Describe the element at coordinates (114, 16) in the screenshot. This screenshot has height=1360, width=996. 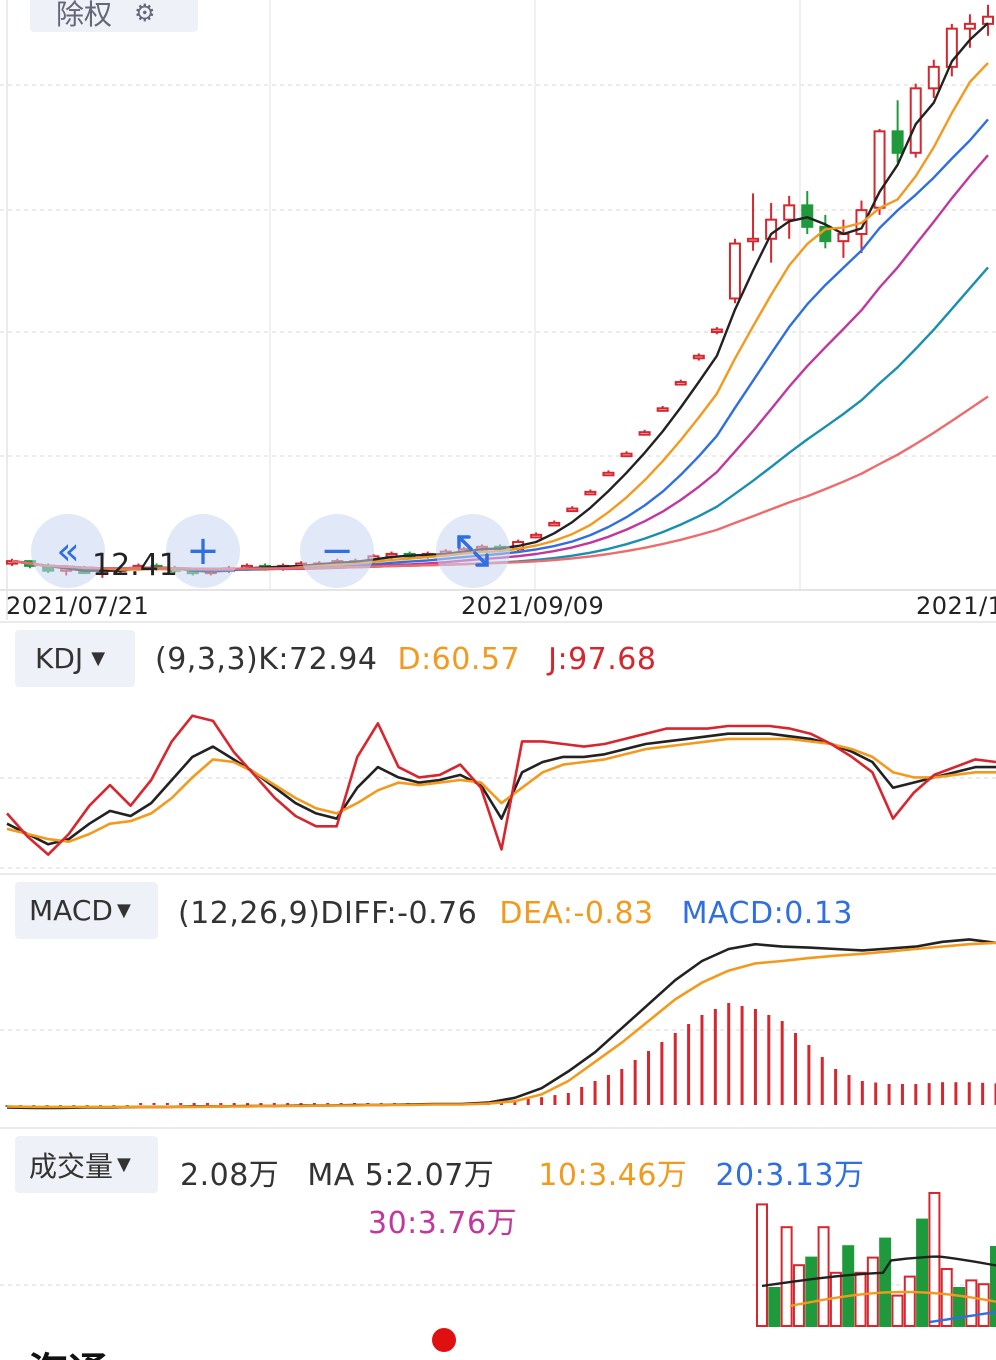
I see `adjust-chip: 除权 ⚙` at that location.